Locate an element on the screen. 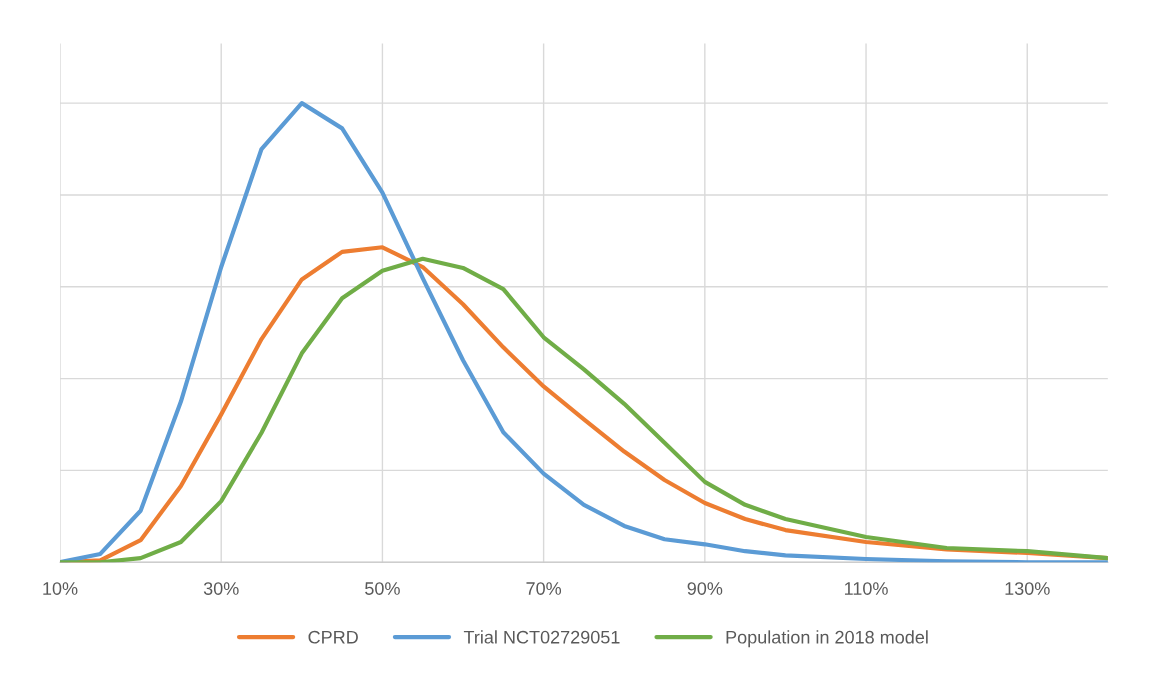  x-tick-label: 10% is located at coordinates (60, 588).